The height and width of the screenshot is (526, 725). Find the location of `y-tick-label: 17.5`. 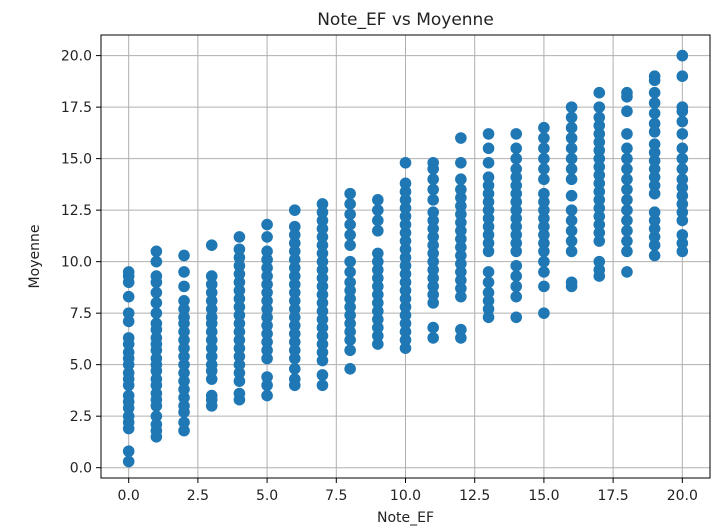

y-tick-label: 17.5 is located at coordinates (76, 108).